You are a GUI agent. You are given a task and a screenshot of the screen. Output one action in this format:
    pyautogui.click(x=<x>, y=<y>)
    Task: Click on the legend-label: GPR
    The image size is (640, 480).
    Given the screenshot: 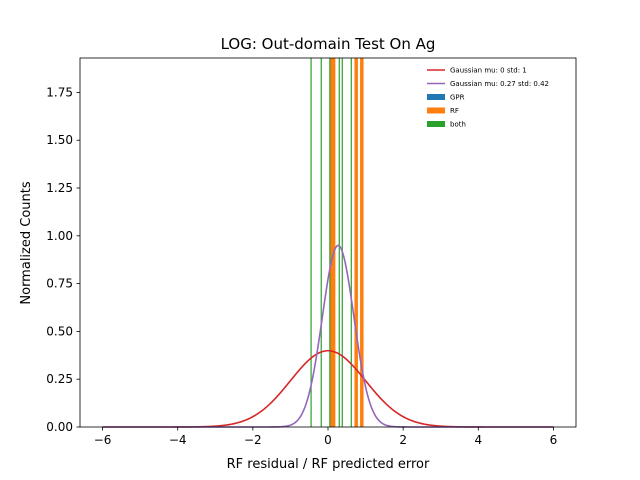 What is the action you would take?
    pyautogui.click(x=457, y=98)
    